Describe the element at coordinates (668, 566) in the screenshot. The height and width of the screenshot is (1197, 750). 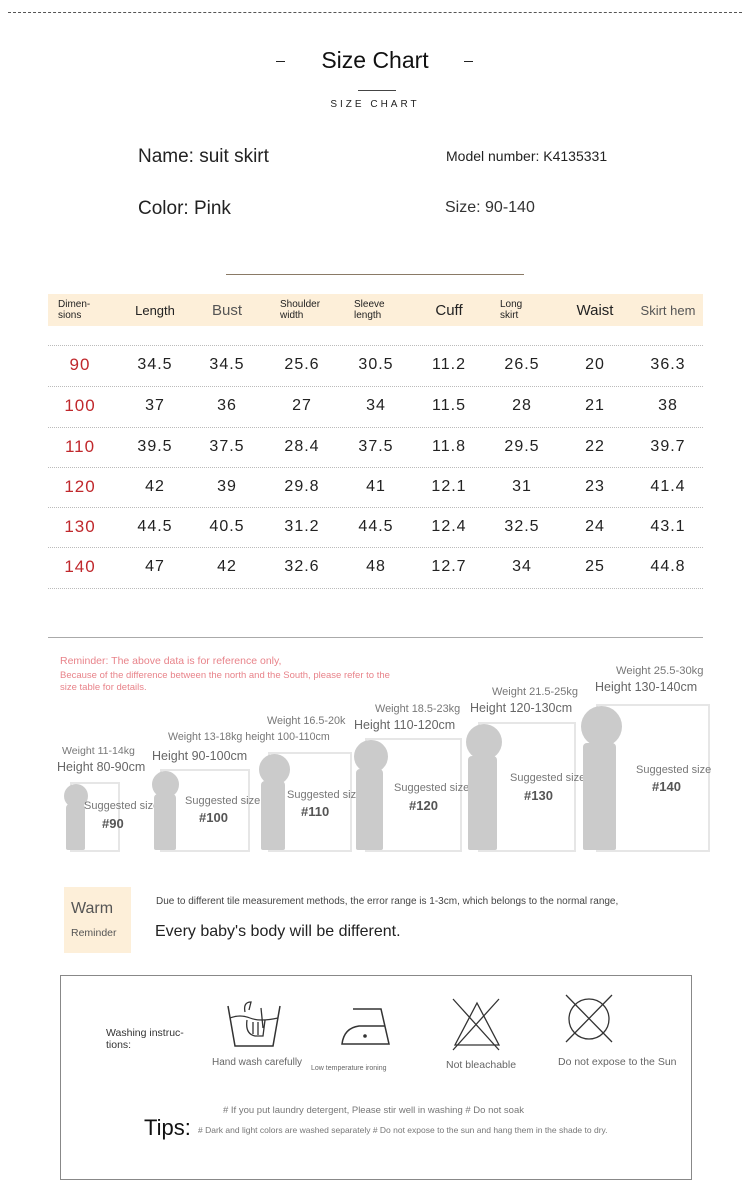
I see `table-cell: 44.8` at that location.